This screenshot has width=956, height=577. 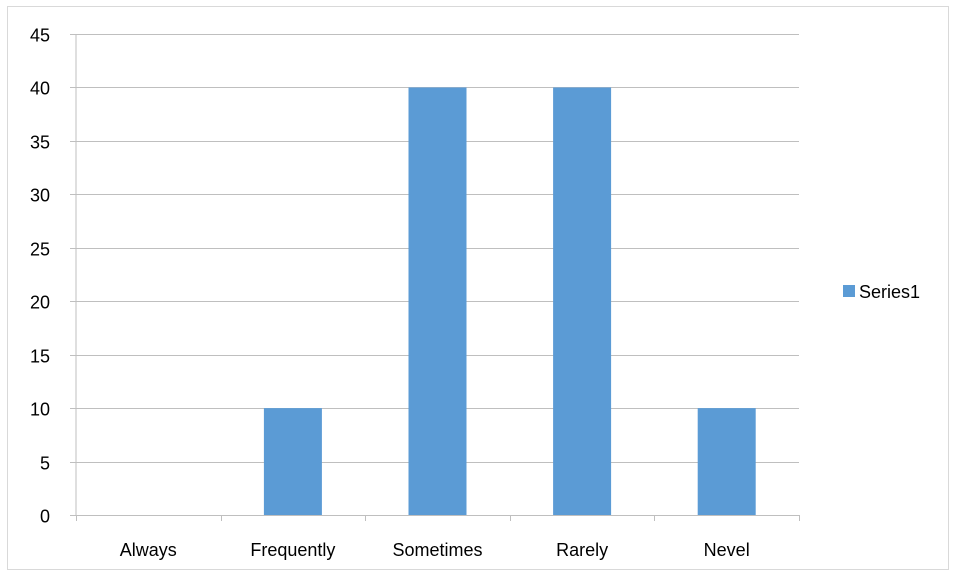 What do you see at coordinates (40, 410) in the screenshot?
I see `y-tick-label: 10` at bounding box center [40, 410].